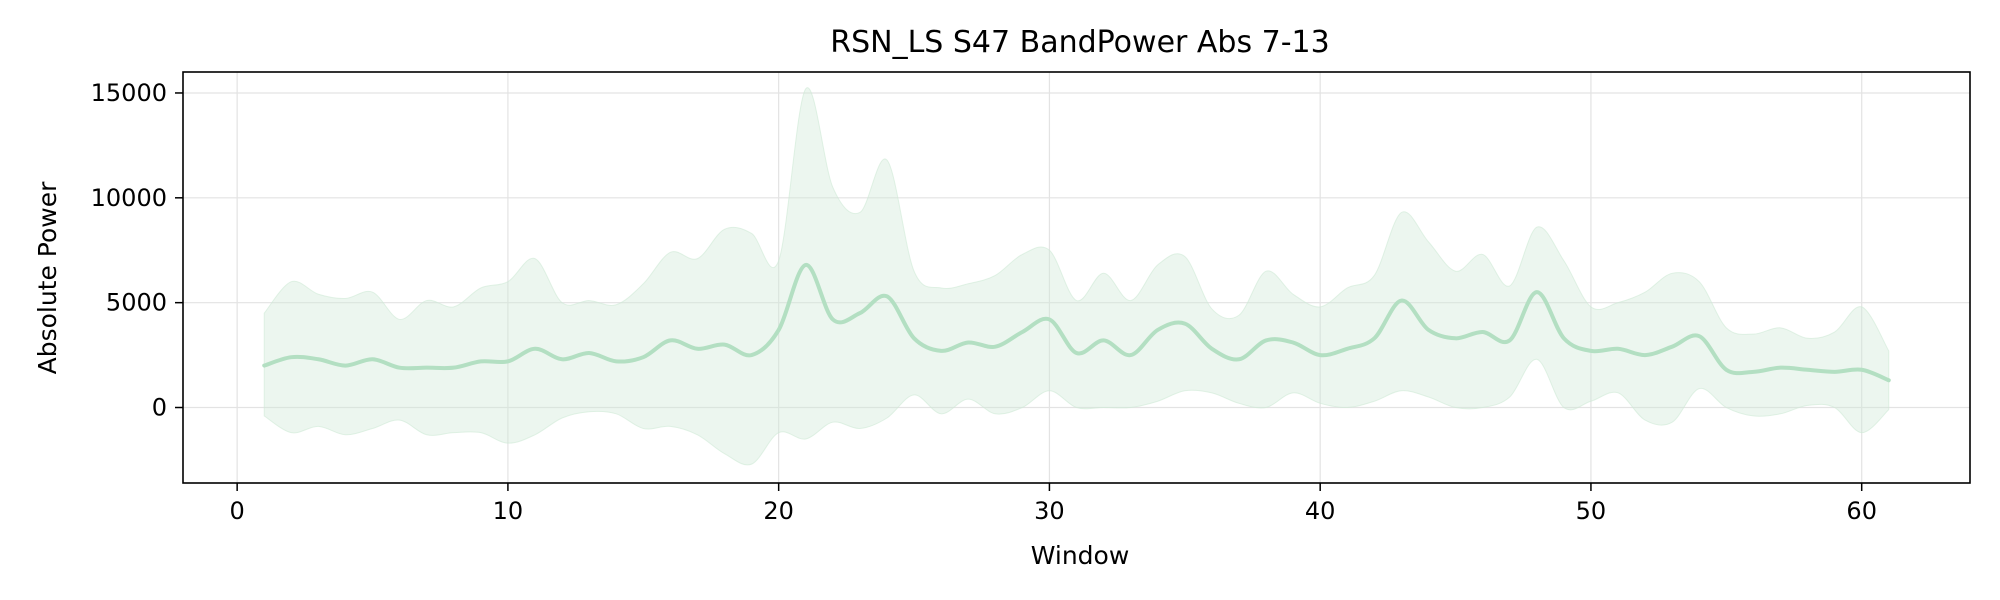 This screenshot has height=600, width=2000. What do you see at coordinates (1861, 511) in the screenshot?
I see `x-tick-label: 60` at bounding box center [1861, 511].